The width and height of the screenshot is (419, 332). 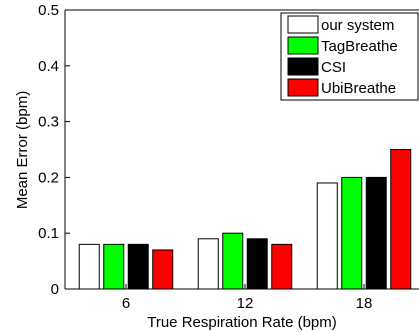 What do you see at coordinates (55, 289) in the screenshot?
I see `y-tick-label: 0` at bounding box center [55, 289].